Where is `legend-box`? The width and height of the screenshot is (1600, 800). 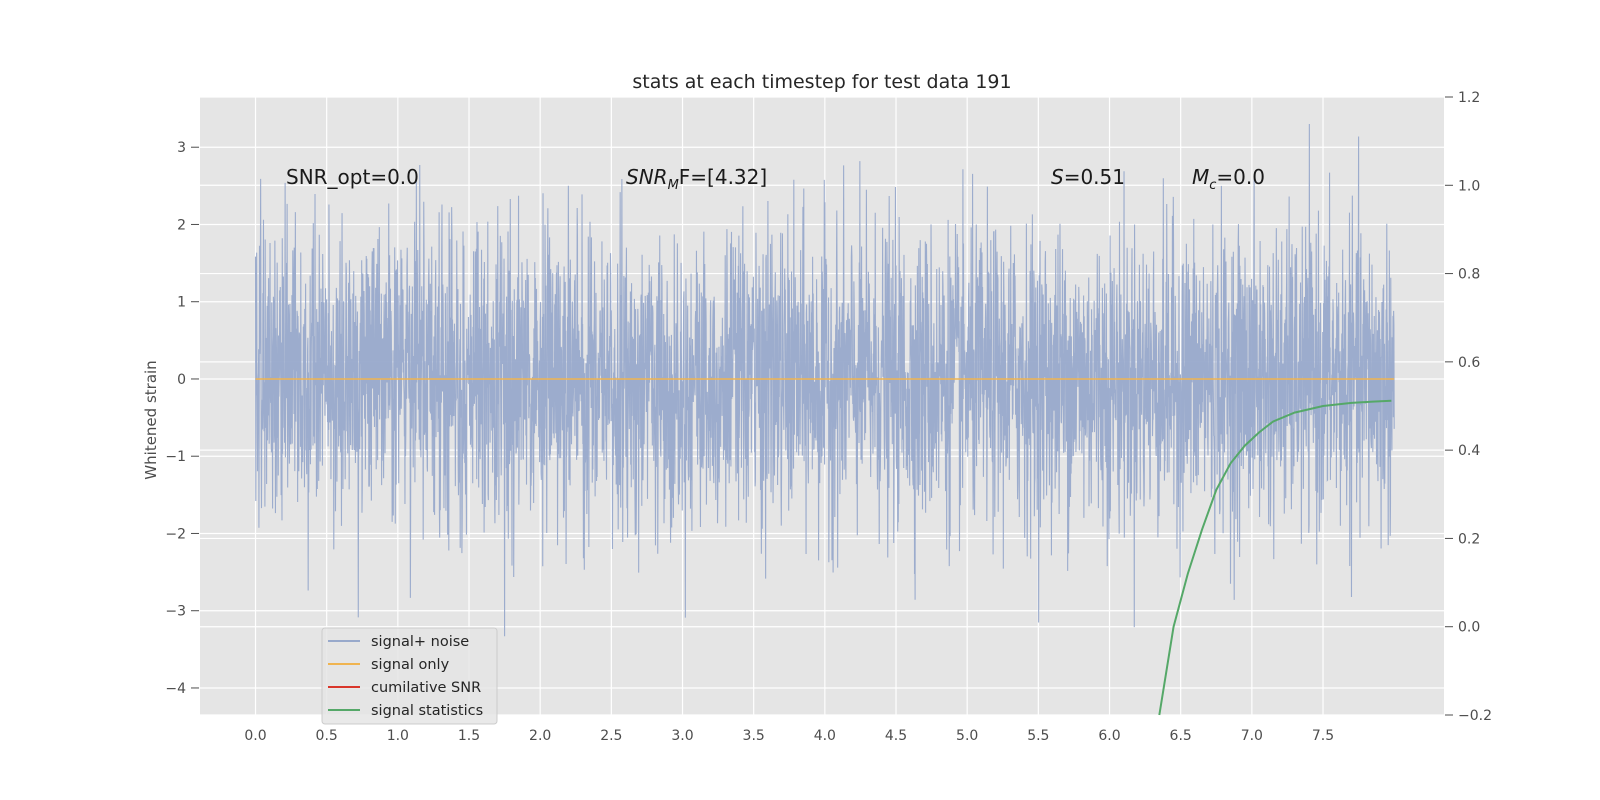 legend-box is located at coordinates (409, 676).